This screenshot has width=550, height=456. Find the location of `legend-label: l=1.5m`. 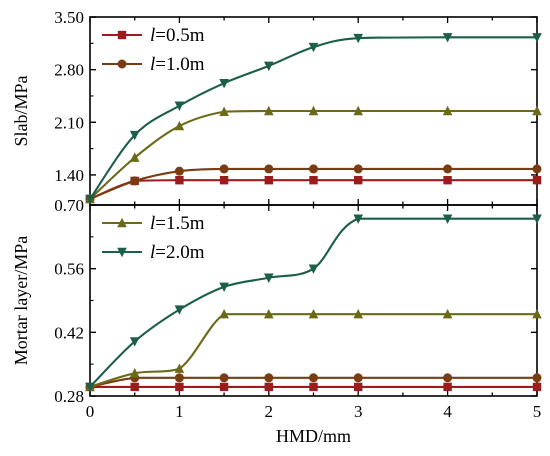

legend-label: l=1.5m is located at coordinates (177, 223).